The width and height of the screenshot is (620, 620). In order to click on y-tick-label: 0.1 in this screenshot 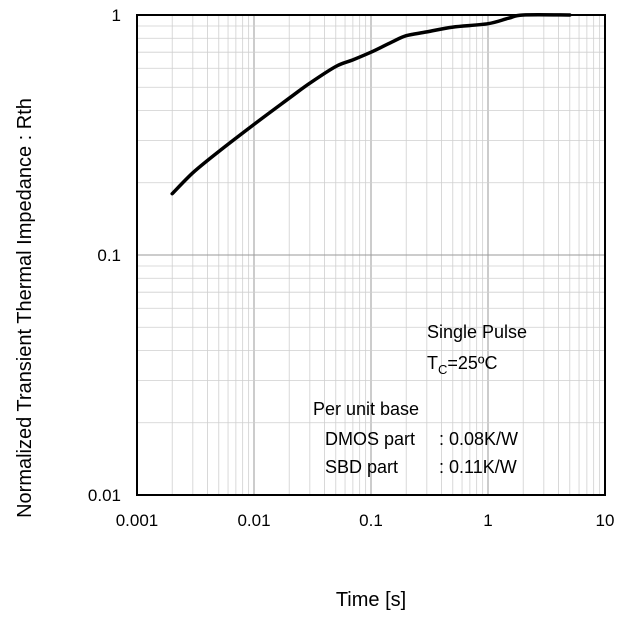, I will do `click(109, 255)`.